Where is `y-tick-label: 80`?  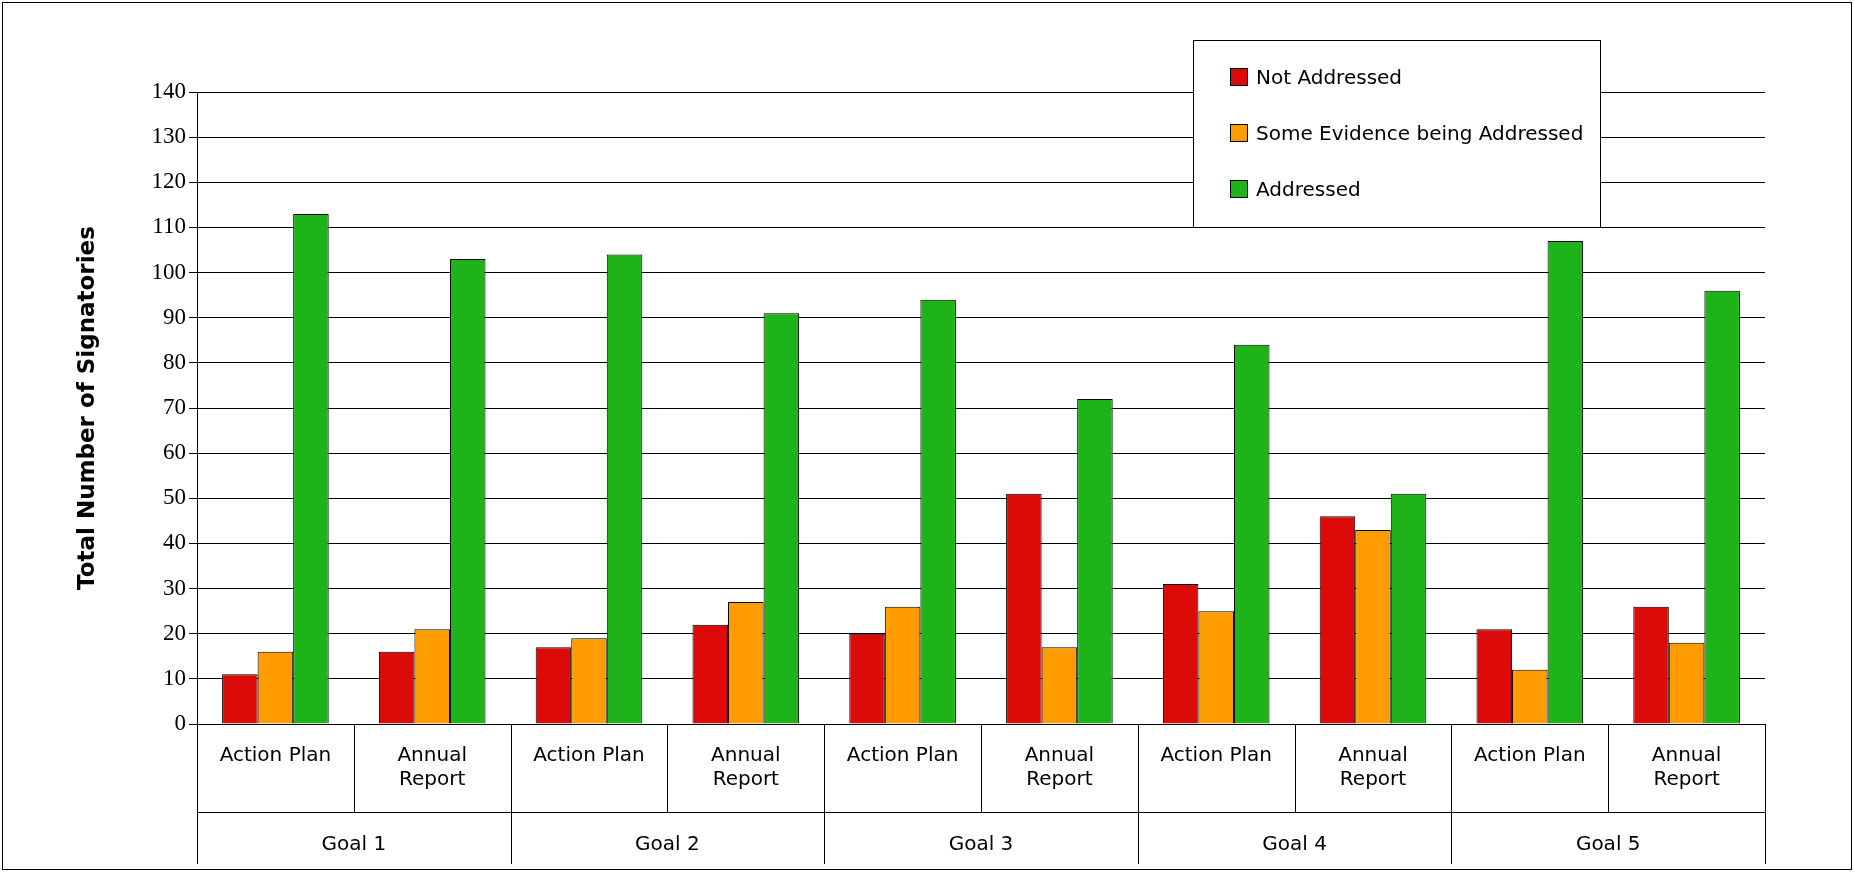 y-tick-label: 80 is located at coordinates (174, 361).